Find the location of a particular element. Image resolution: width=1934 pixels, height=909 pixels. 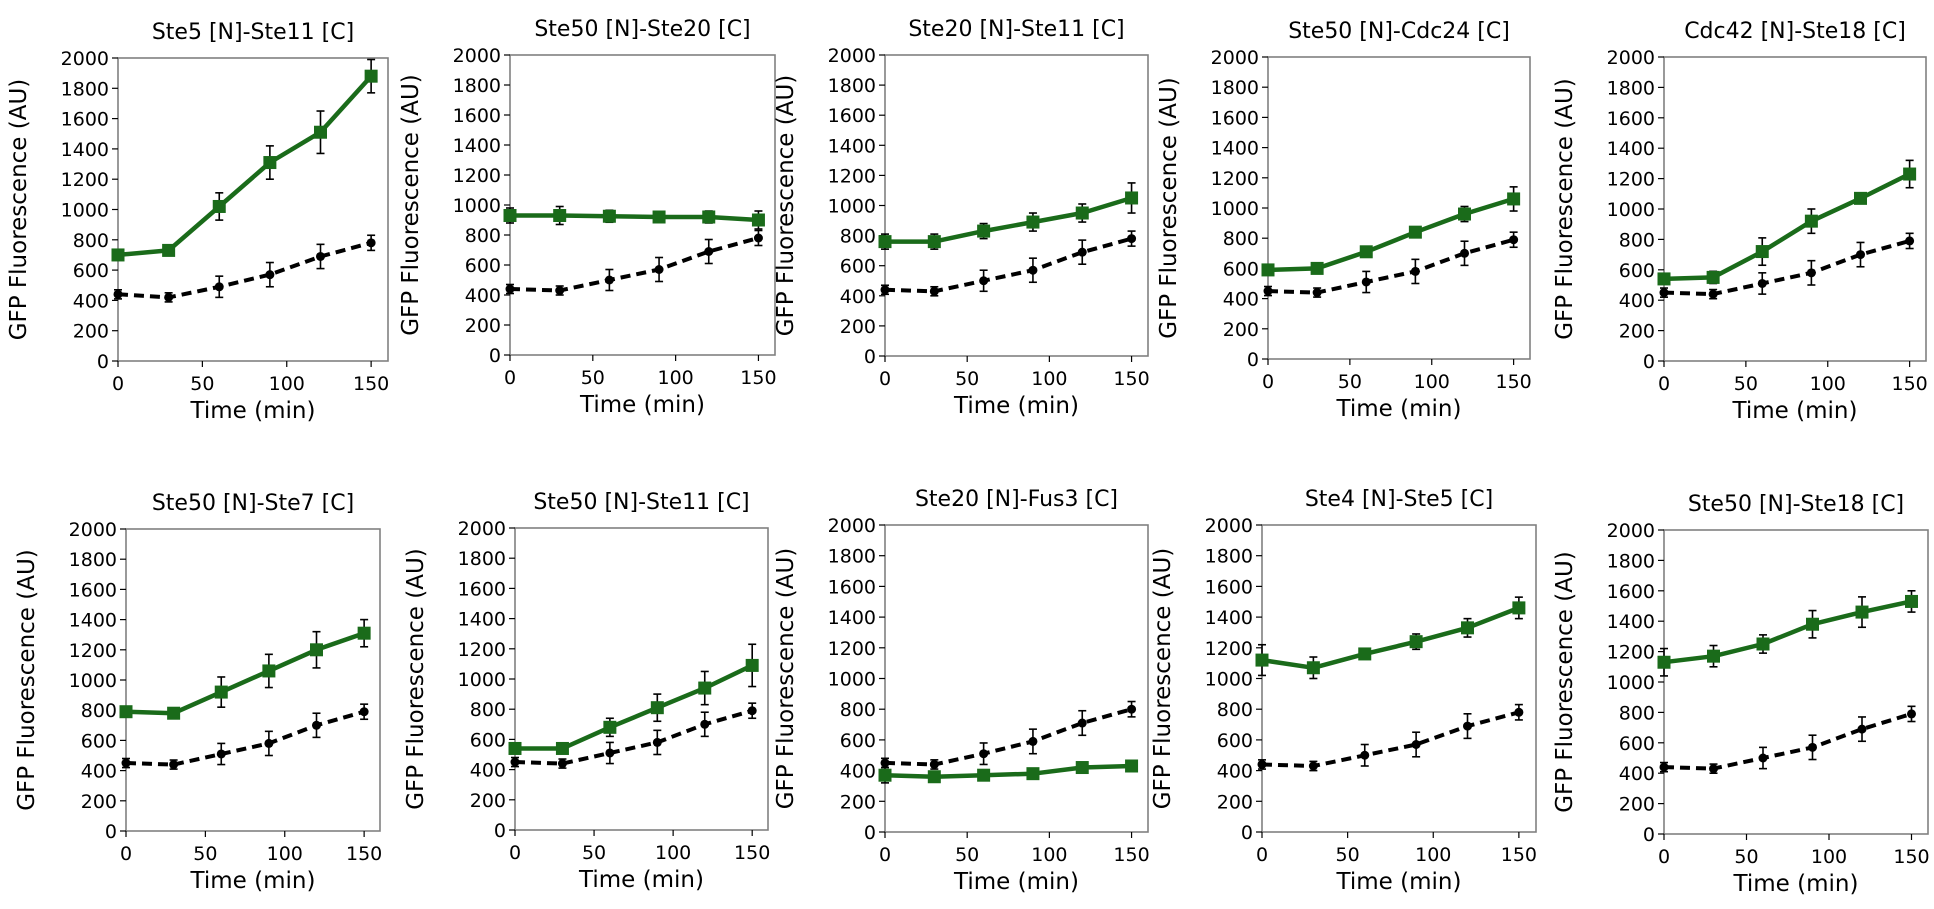

chart-title: Ste50 [N]-Ste7 [C] is located at coordinates (253, 503).